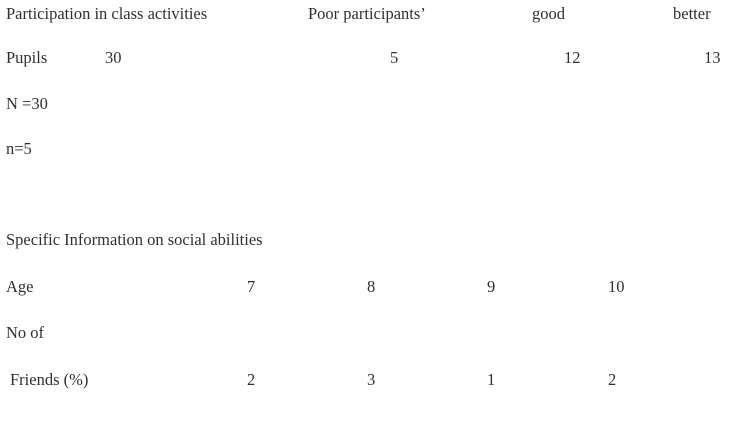  What do you see at coordinates (376, 150) in the screenshot?
I see `sample-note-row: n=5` at bounding box center [376, 150].